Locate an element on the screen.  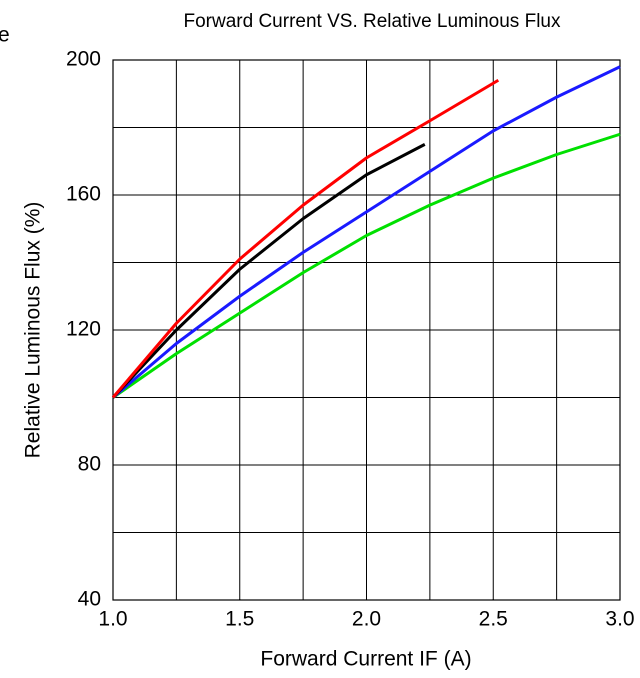
y-tick-label: 200 is located at coordinates (83, 59).